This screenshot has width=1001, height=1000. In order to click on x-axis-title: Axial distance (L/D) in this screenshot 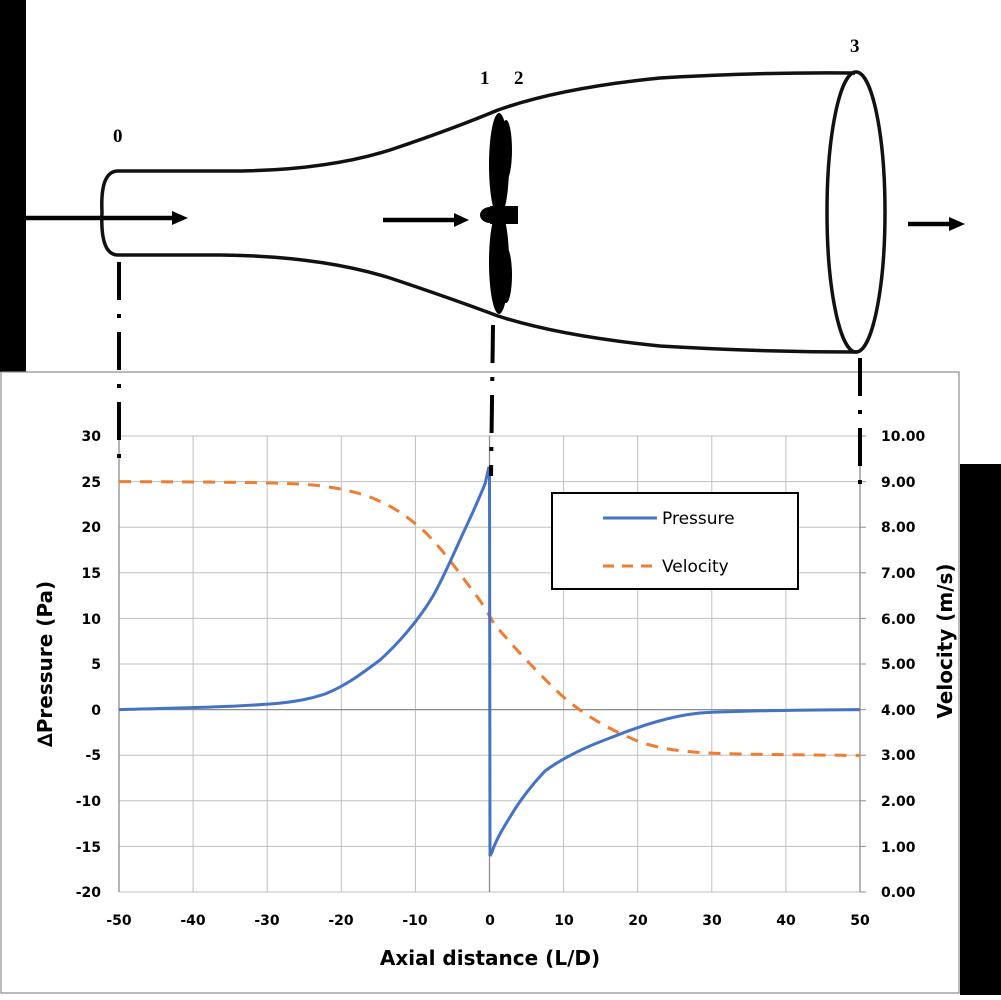, I will do `click(490, 958)`.